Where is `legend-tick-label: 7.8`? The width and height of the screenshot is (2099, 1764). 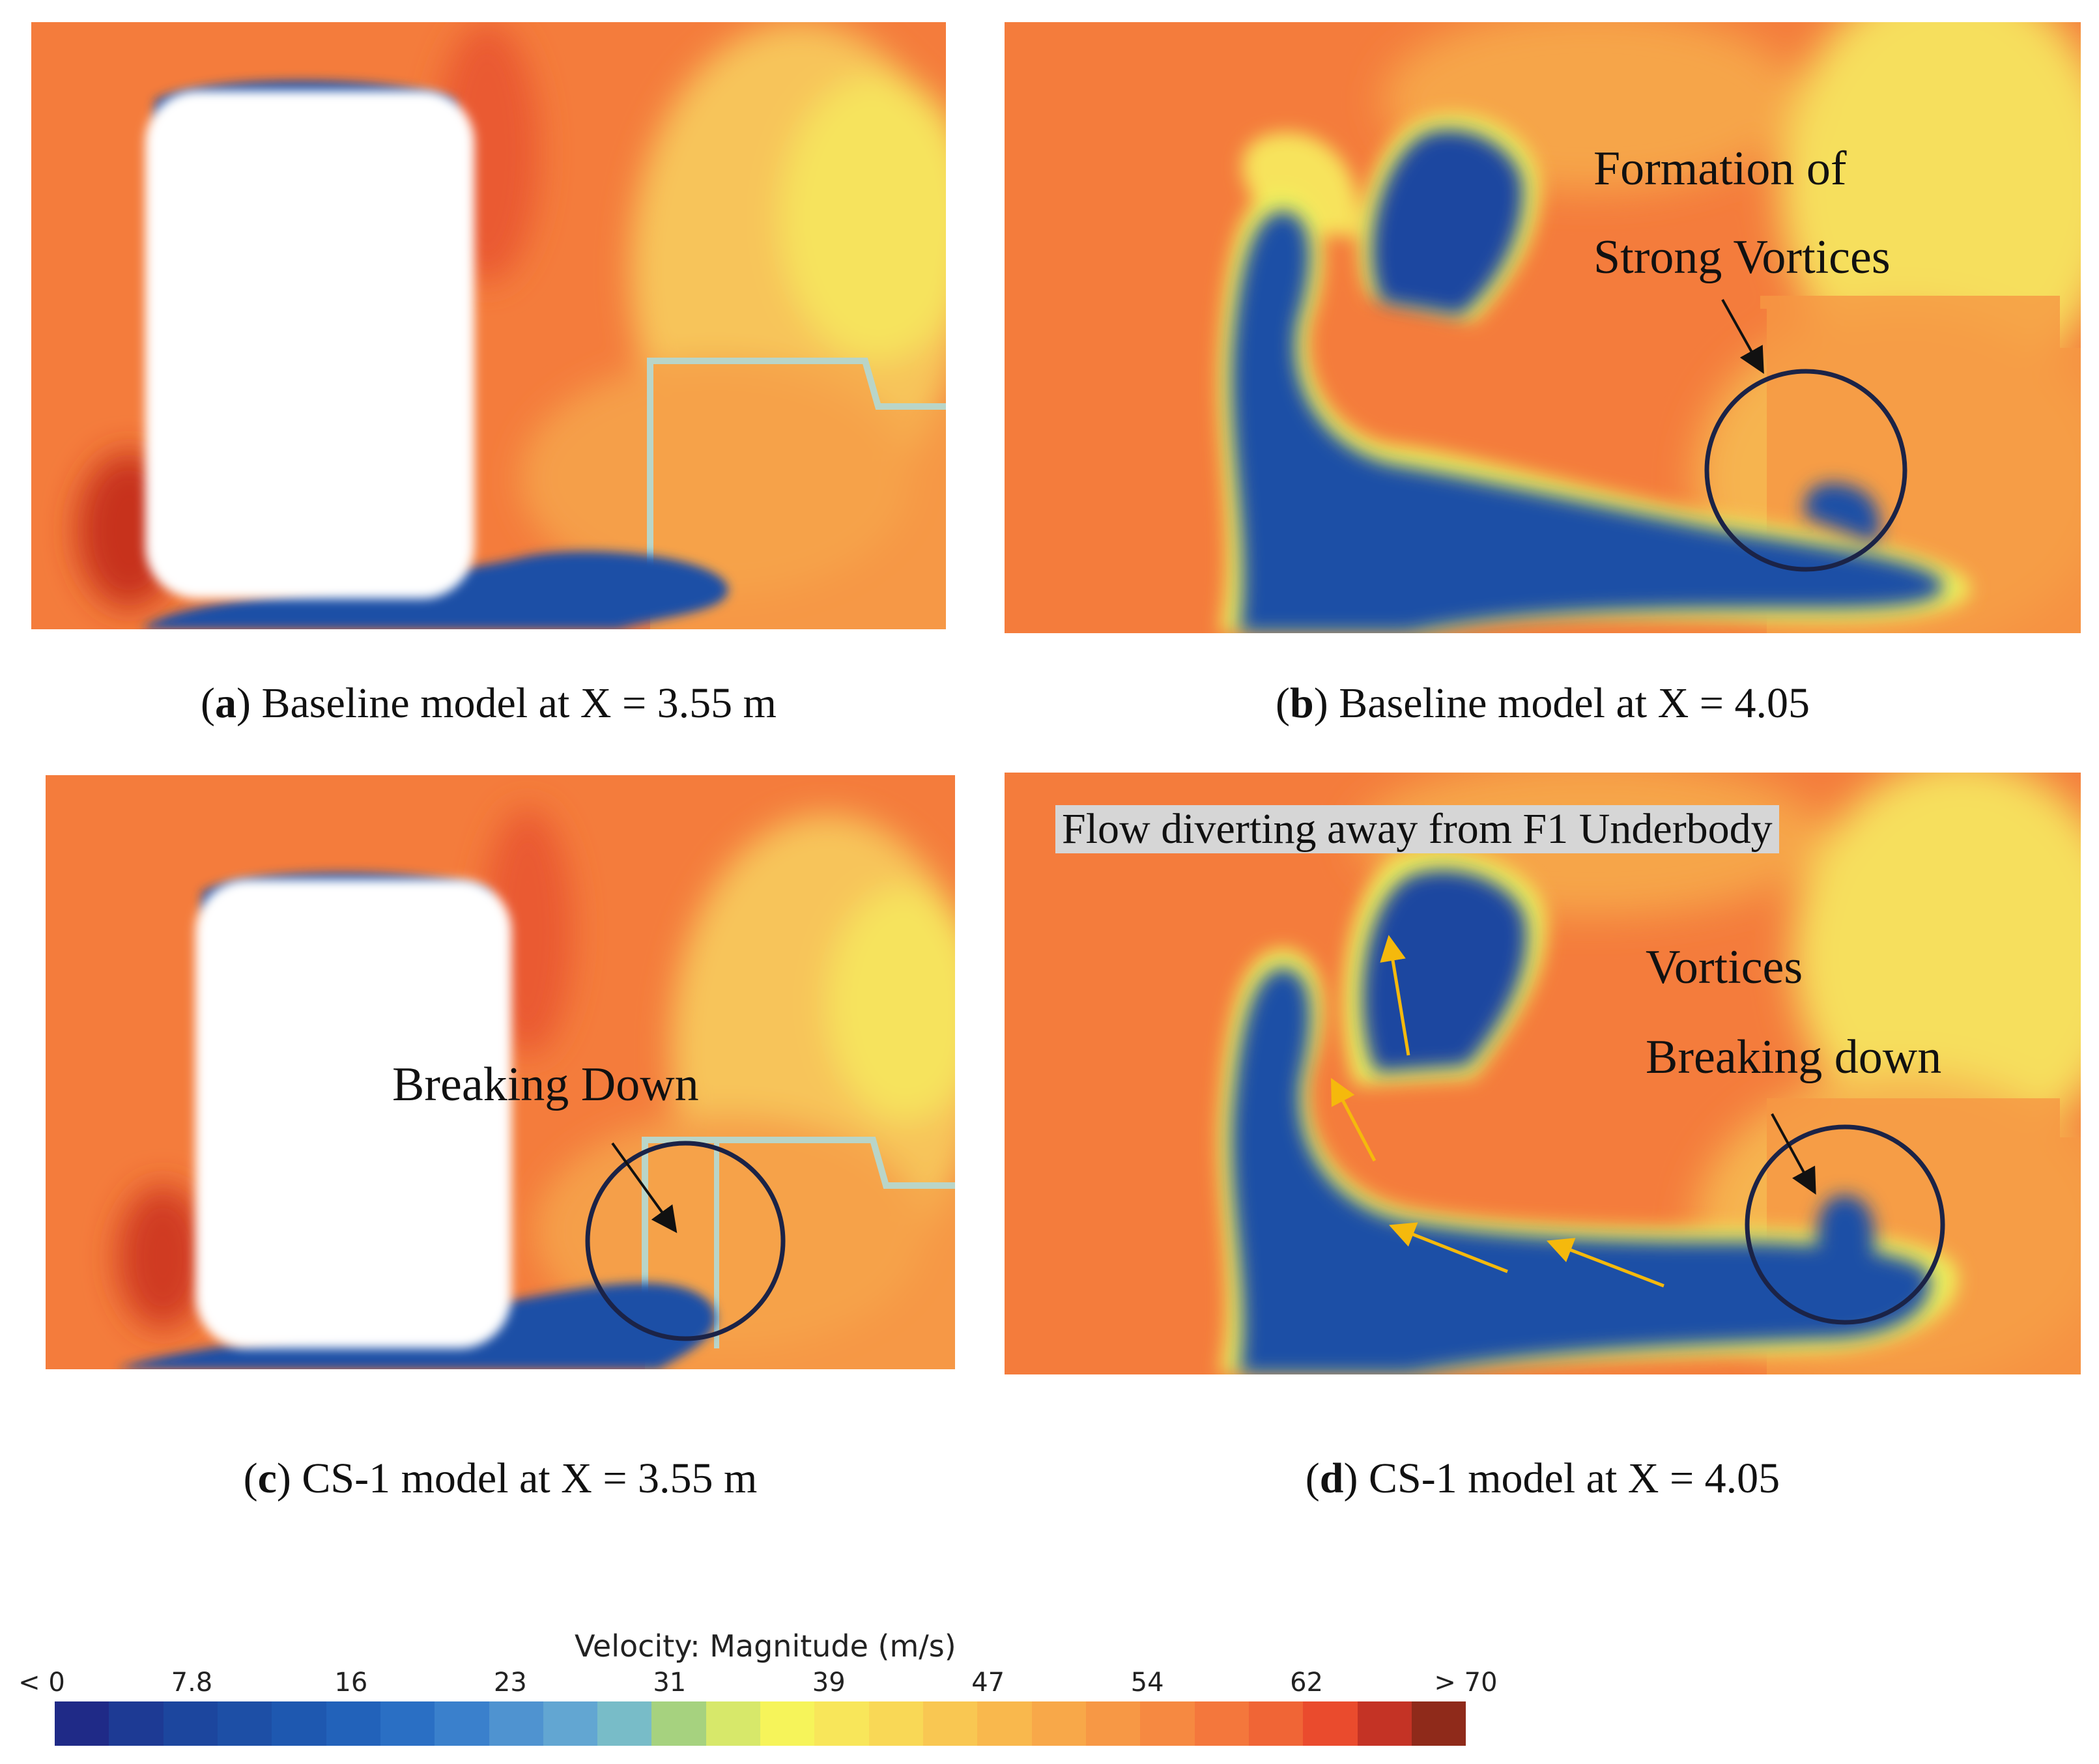
legend-tick-label: 7.8 is located at coordinates (192, 1683).